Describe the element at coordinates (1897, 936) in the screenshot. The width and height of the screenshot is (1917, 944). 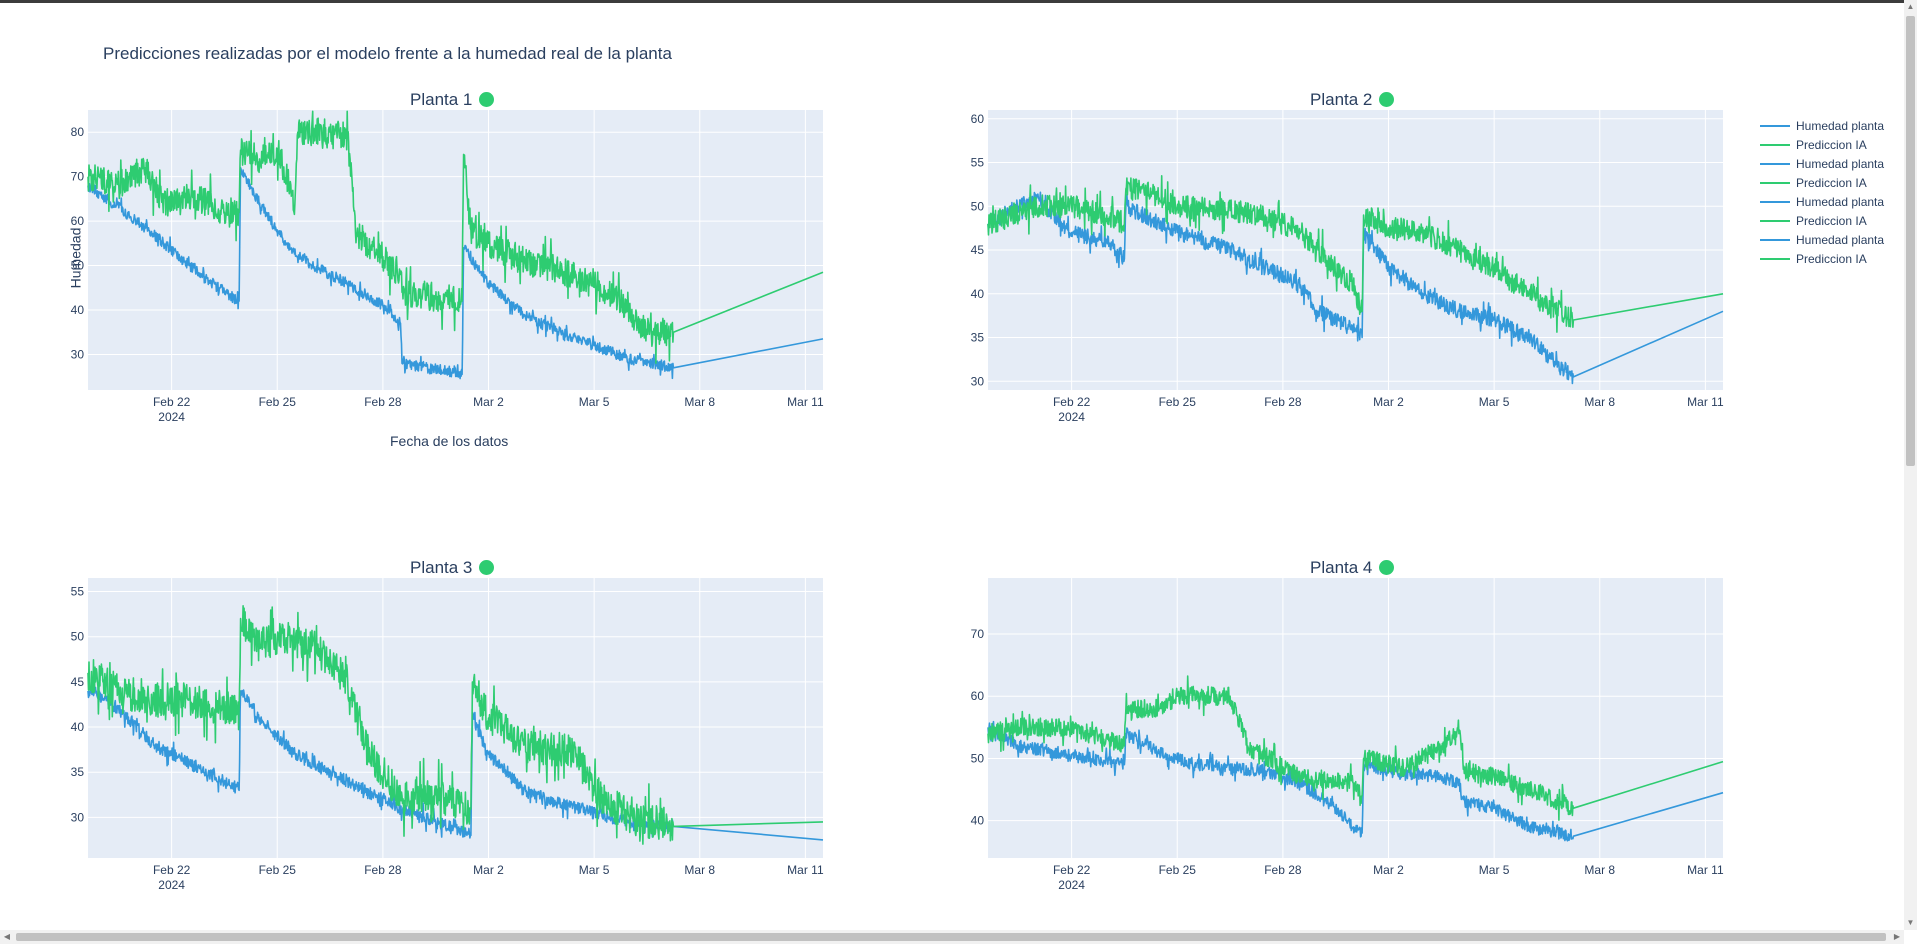
I see `scroll-right-arrow-icon: ▶` at that location.